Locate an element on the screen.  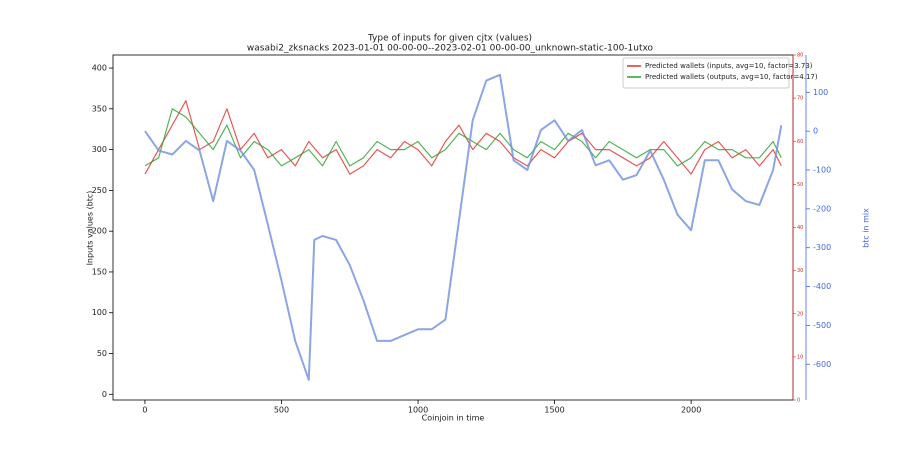
y3-tick-label: 60 is located at coordinates (800, 142).